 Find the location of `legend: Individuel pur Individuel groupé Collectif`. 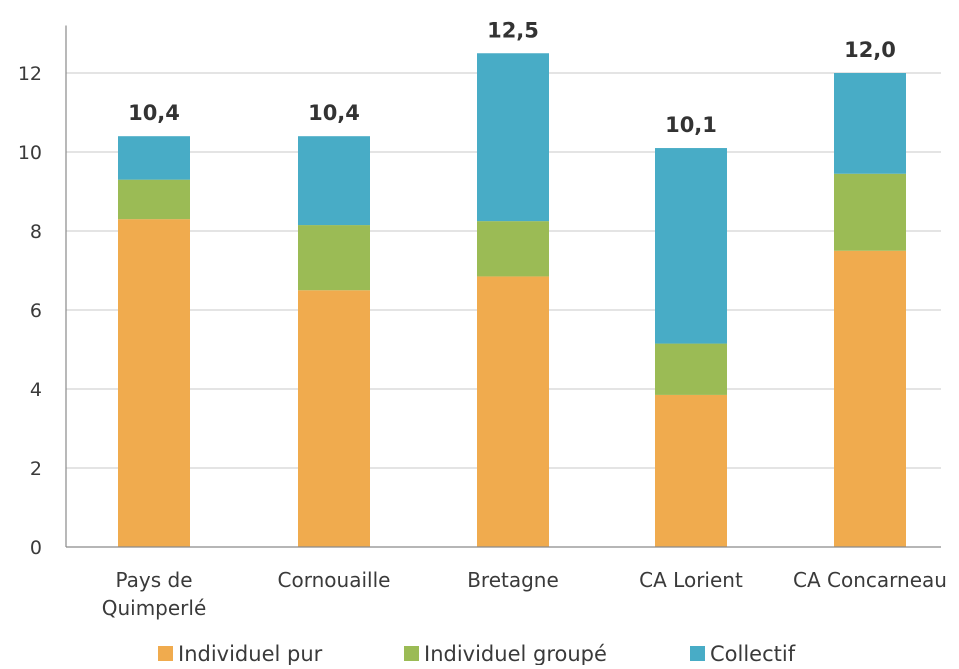

legend: Individuel pur Individuel groupé Collectif is located at coordinates (477, 654).